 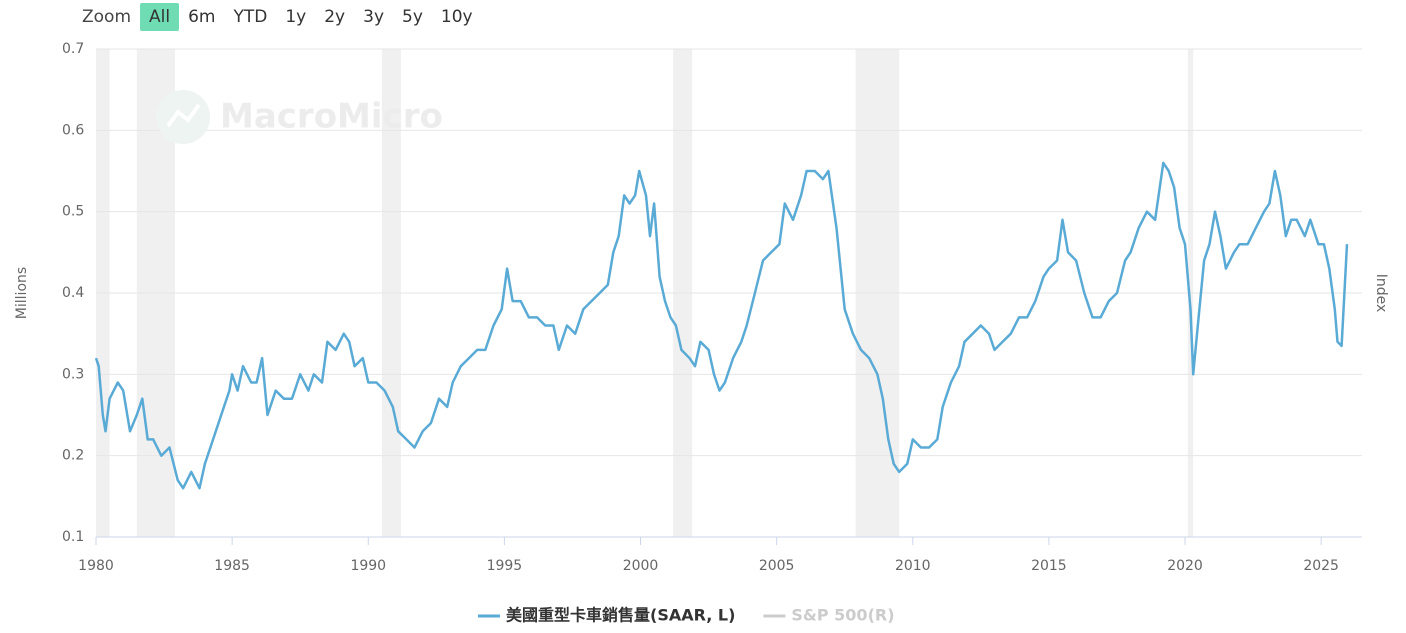 What do you see at coordinates (73, 374) in the screenshot?
I see `y-tick-label: 0.3` at bounding box center [73, 374].